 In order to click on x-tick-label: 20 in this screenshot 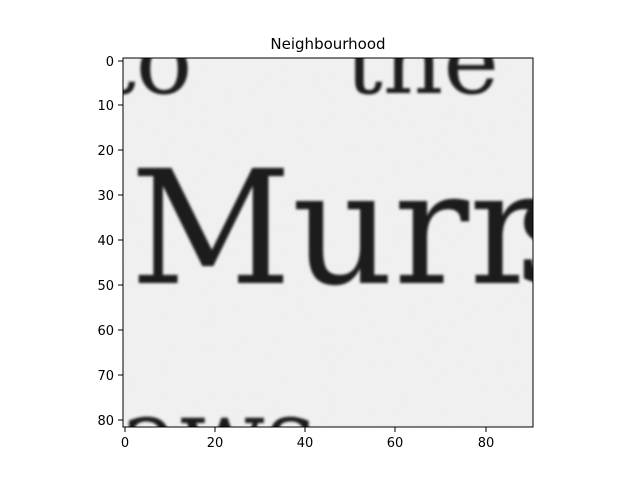, I will do `click(215, 443)`.